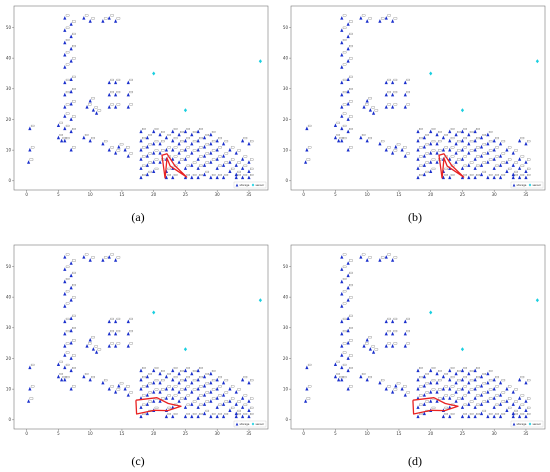 The width and height of the screenshot is (550, 472). I want to click on x-tick-label: 5, so click(58, 433).